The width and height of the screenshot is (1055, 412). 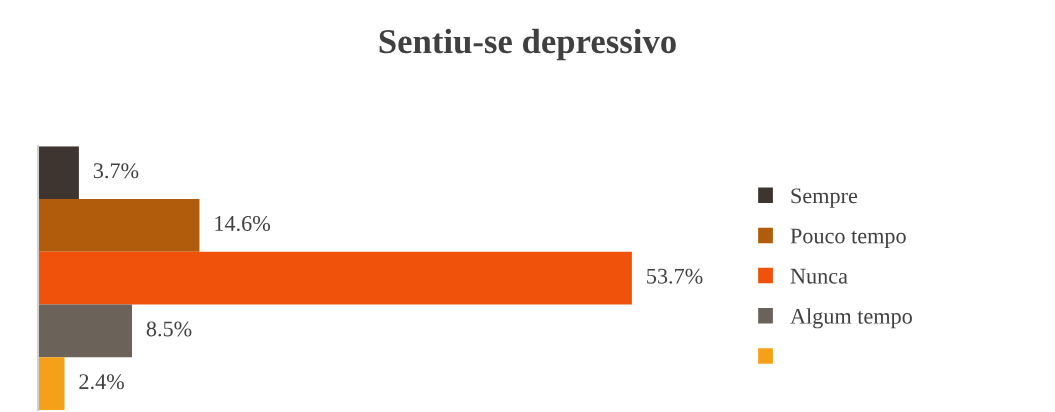 I want to click on legend-label: Sempre, so click(x=824, y=198).